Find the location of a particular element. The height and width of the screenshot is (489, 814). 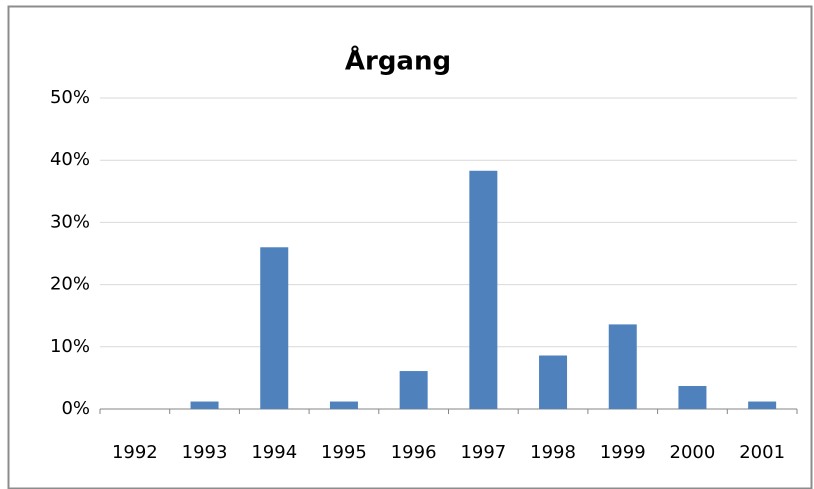

y-tick-label: 10% is located at coordinates (70, 346).